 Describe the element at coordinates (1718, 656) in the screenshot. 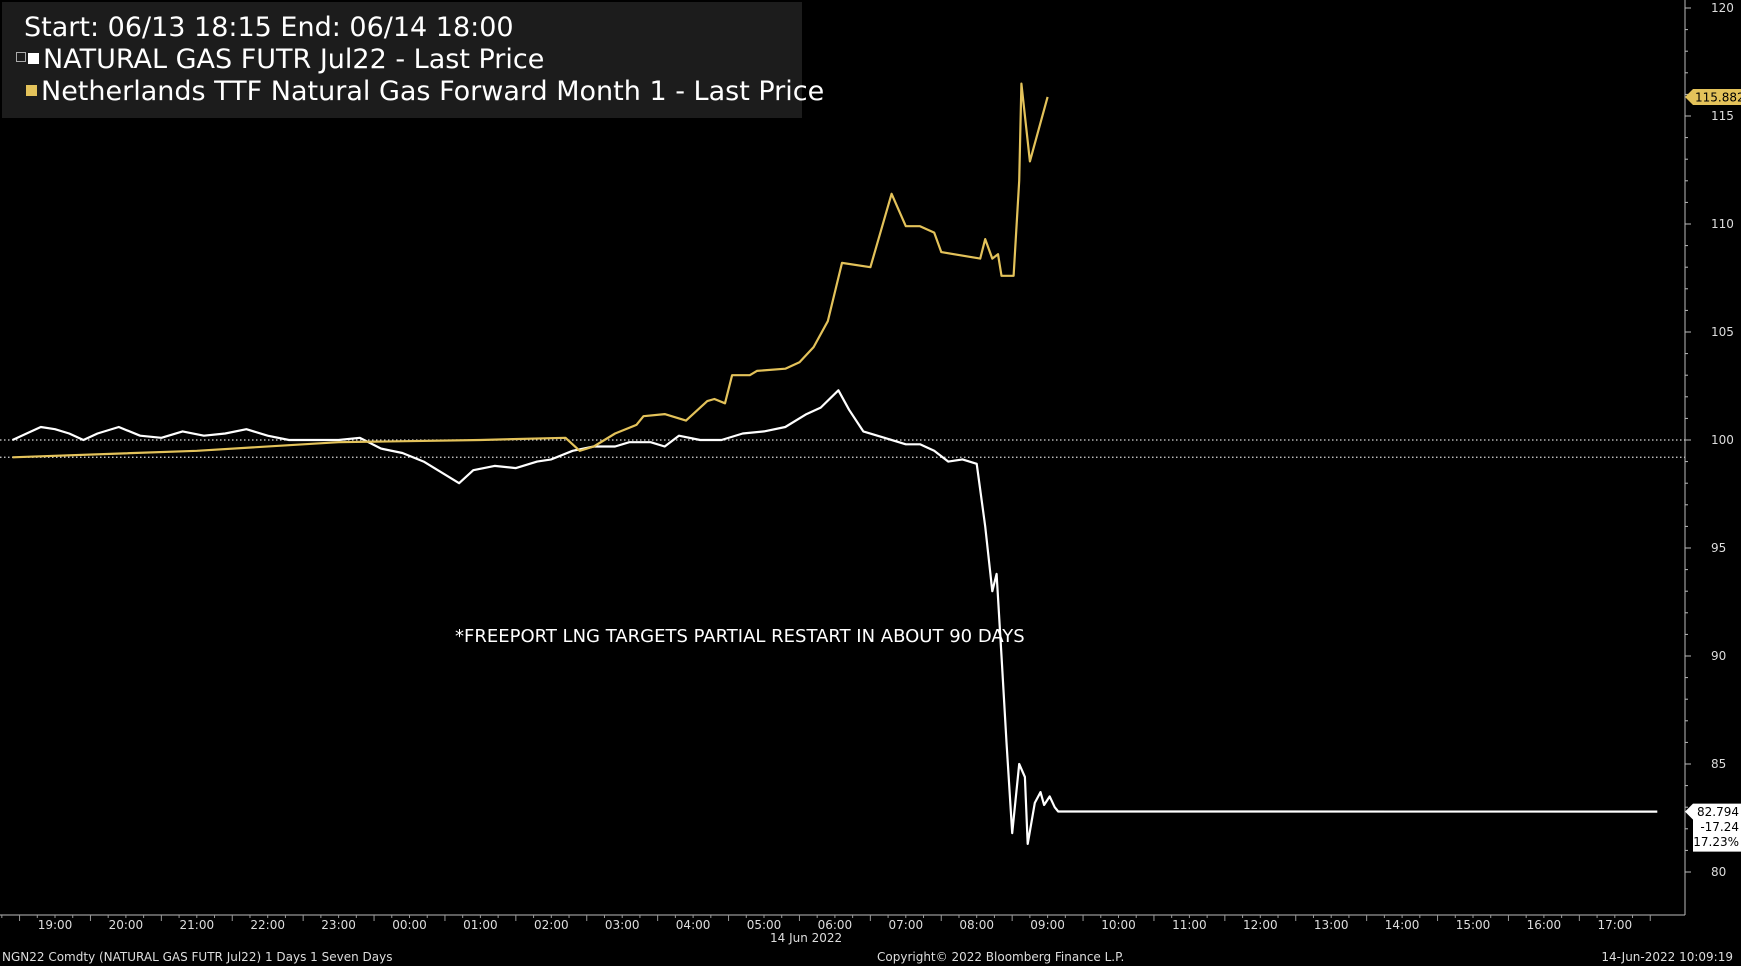

I see `y-tick-label: 90` at that location.